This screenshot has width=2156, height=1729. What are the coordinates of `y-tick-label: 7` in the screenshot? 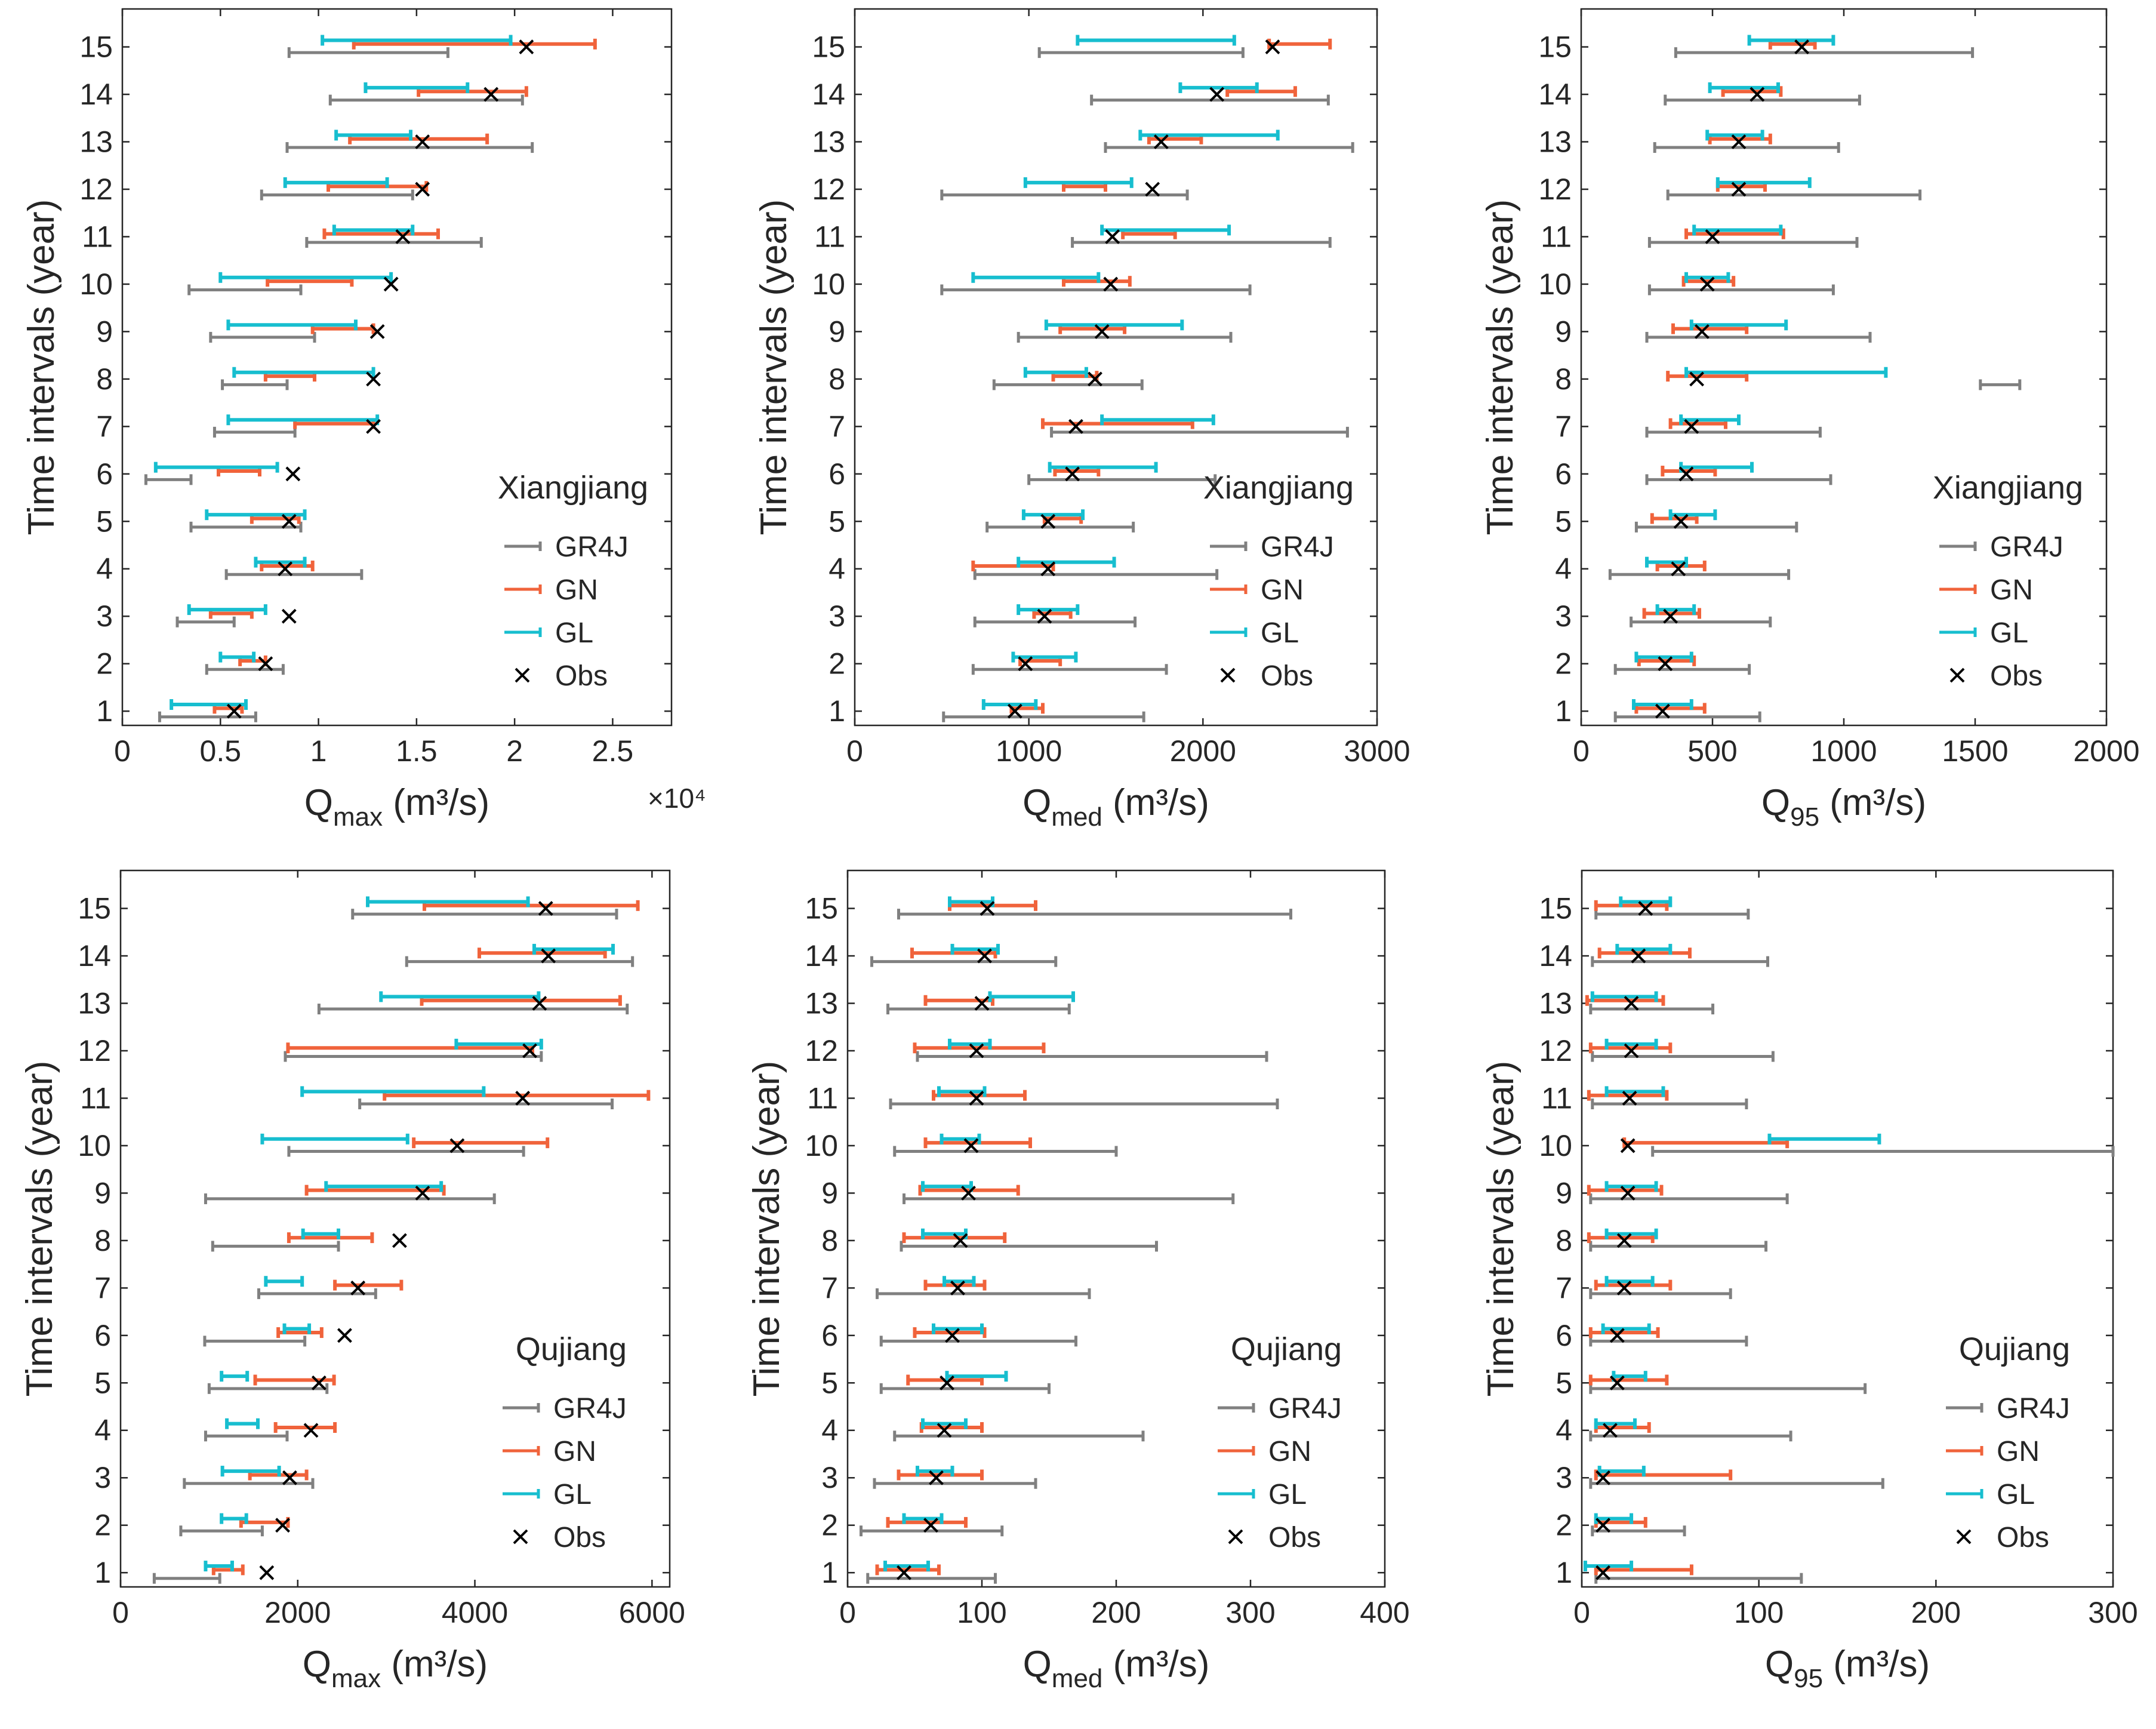 It's located at (1564, 1288).